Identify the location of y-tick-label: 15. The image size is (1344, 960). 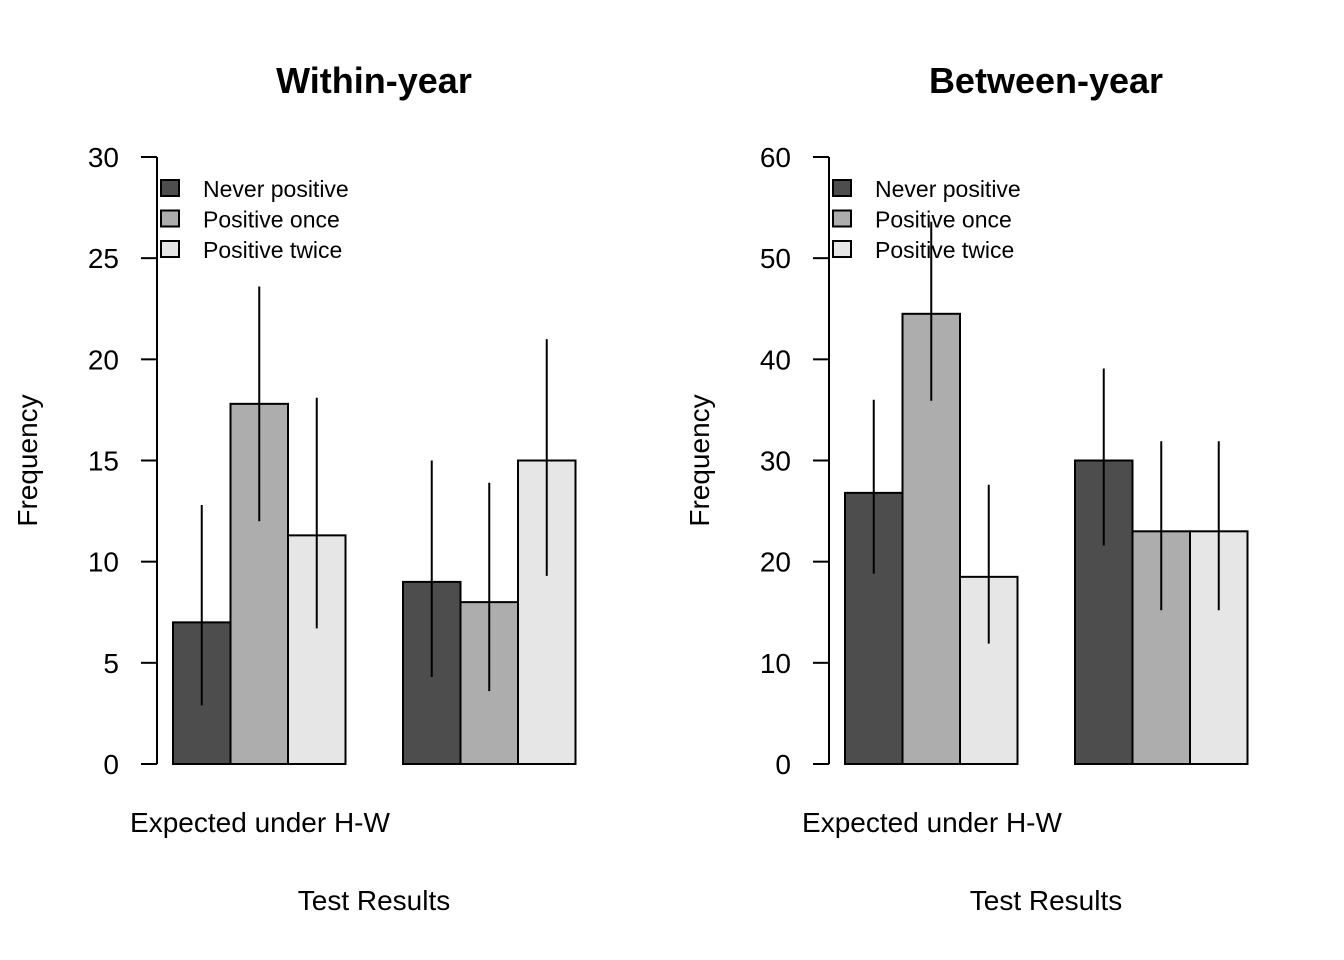
(103, 461).